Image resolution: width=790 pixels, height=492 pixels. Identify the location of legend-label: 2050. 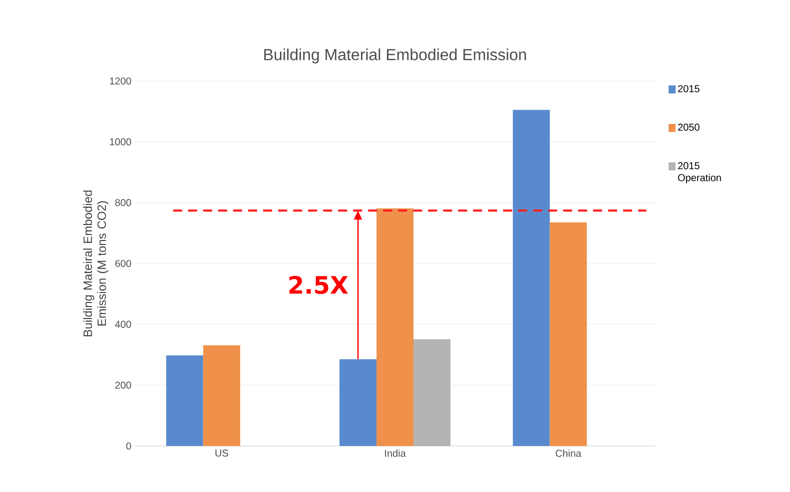
(689, 127).